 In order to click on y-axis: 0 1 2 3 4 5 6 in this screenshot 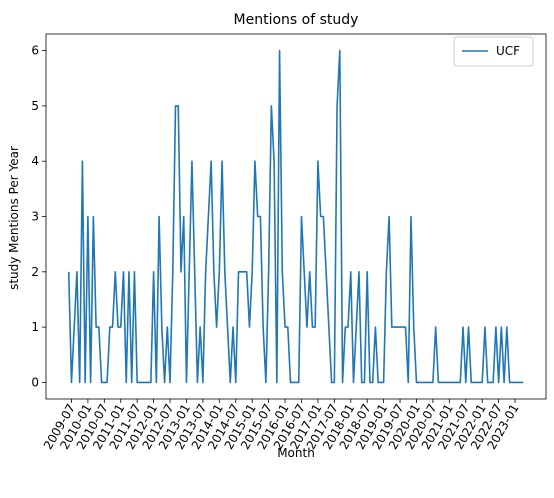, I will do `click(38, 216)`.